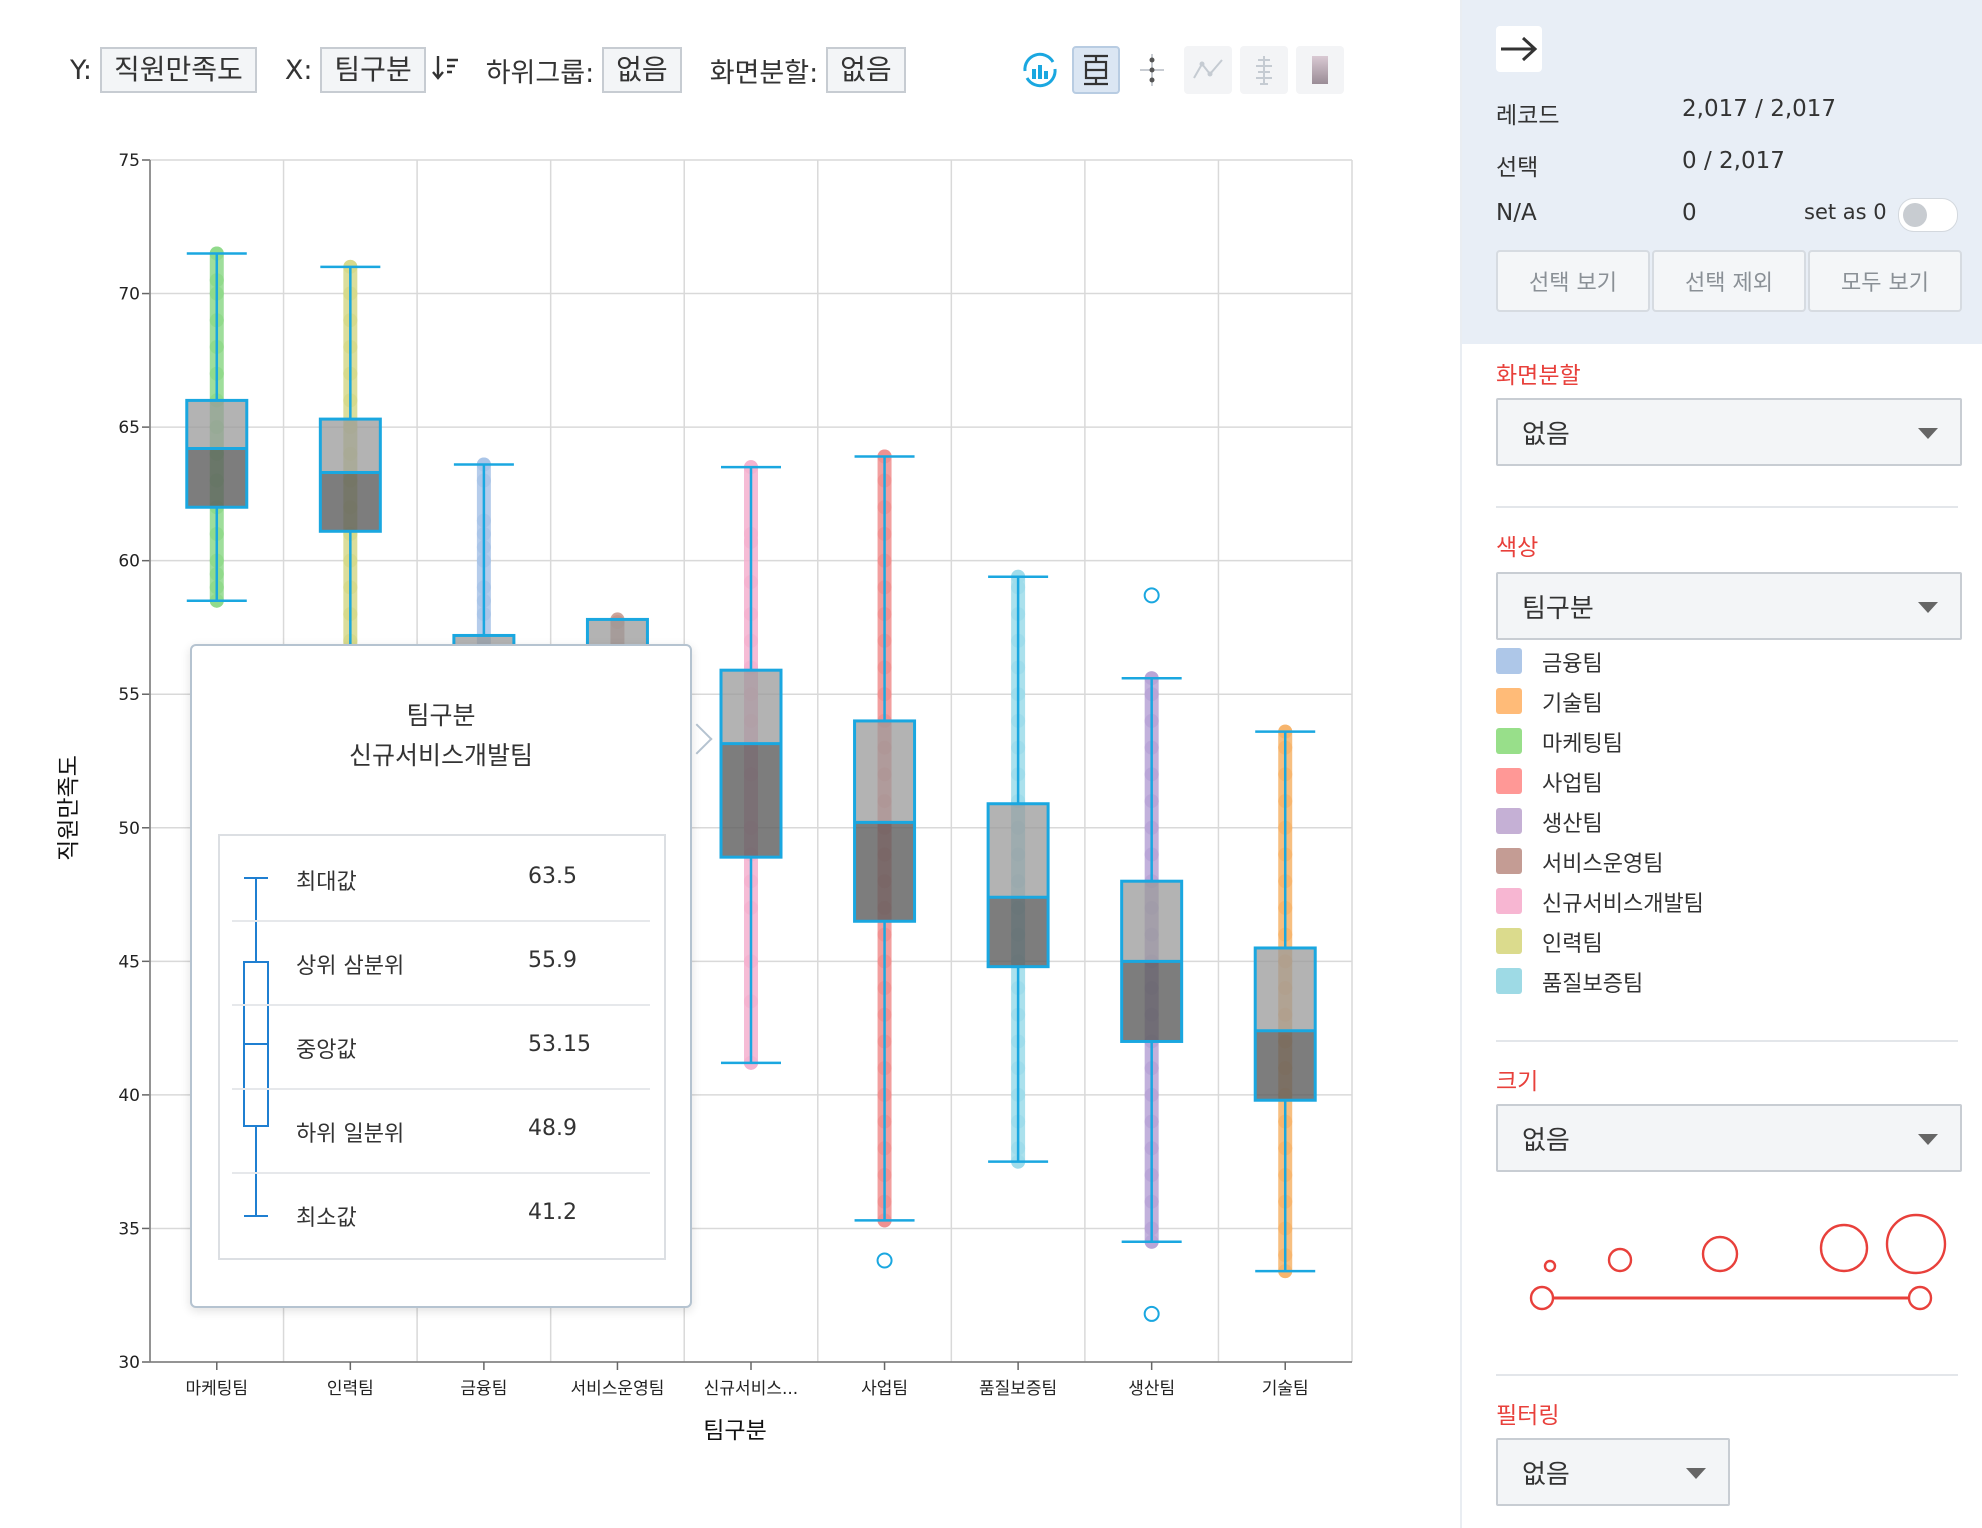 This screenshot has height=1528, width=1982. I want to click on boxplot-chart-icon, so click(1096, 70).